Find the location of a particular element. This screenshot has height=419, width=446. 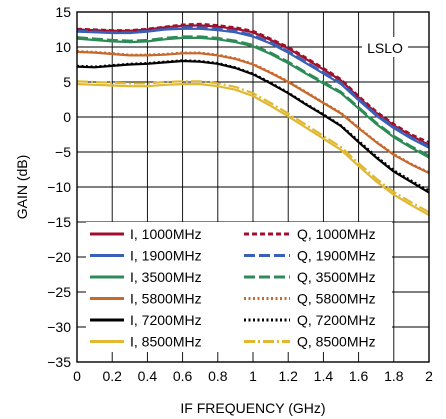

legend-label: Q, 7200MHz is located at coordinates (336, 320).